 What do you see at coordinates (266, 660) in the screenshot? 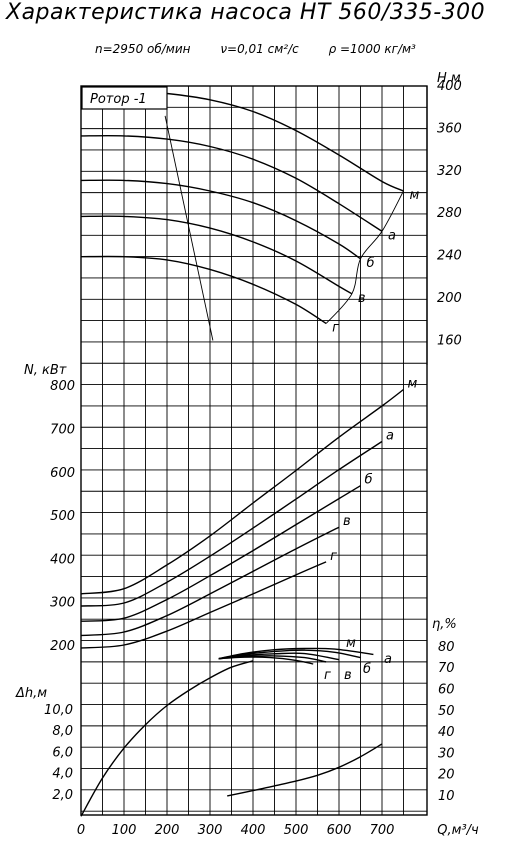
I see `eta-curve-г` at bounding box center [266, 660].